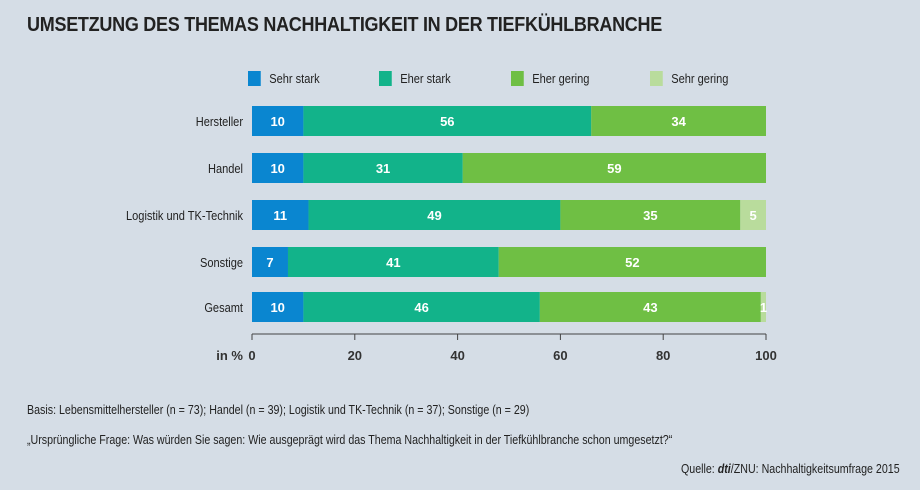 Image resolution: width=920 pixels, height=490 pixels. I want to click on data-label: 7, so click(269, 262).